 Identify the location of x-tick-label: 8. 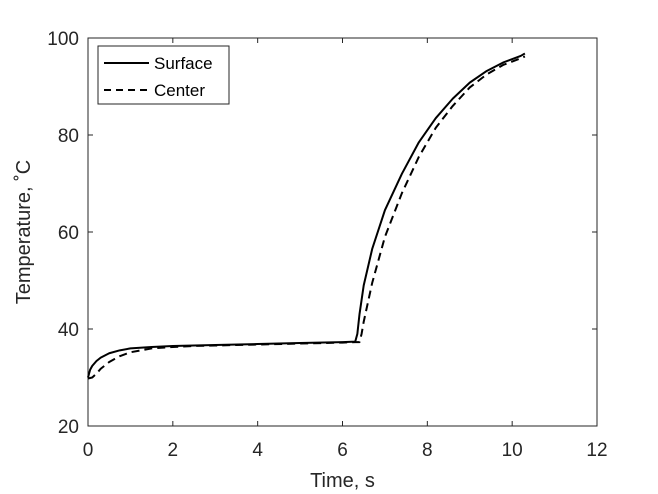
(427, 450).